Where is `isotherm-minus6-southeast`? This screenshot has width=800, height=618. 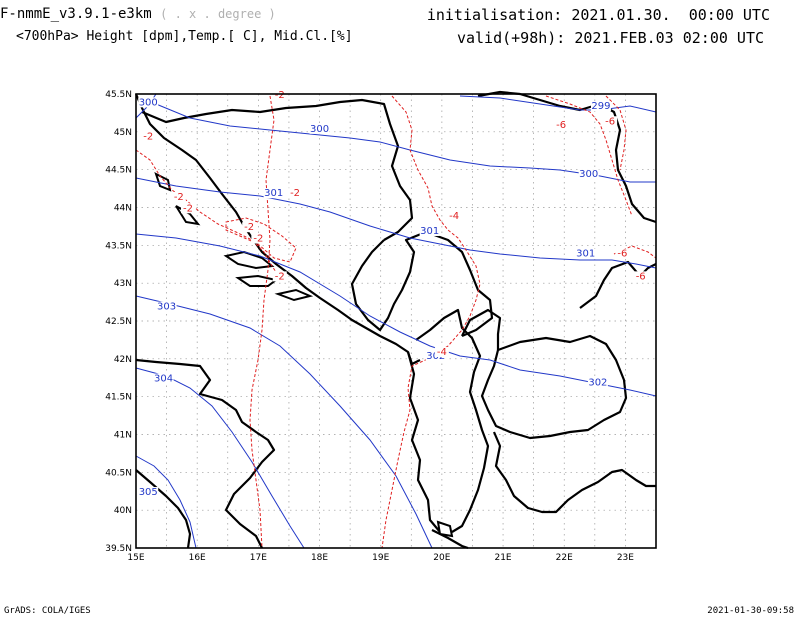
isotherm-minus6-southeast is located at coordinates (635, 252).